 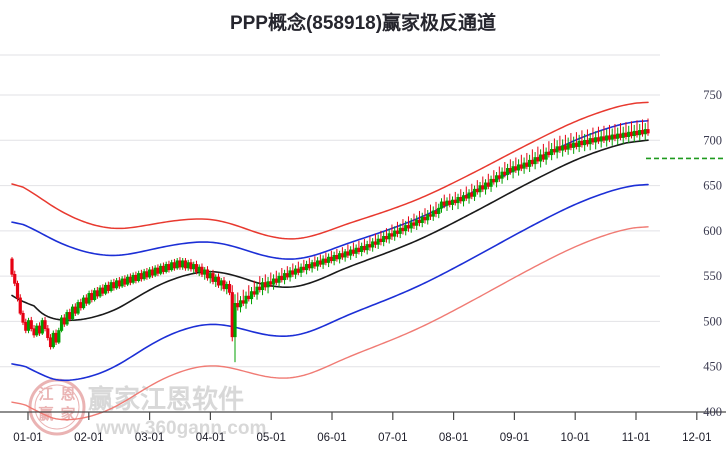 I want to click on watermark-layer: 江恩赢 家赢家江恩软件 www.360gann.com, so click(x=147, y=408).